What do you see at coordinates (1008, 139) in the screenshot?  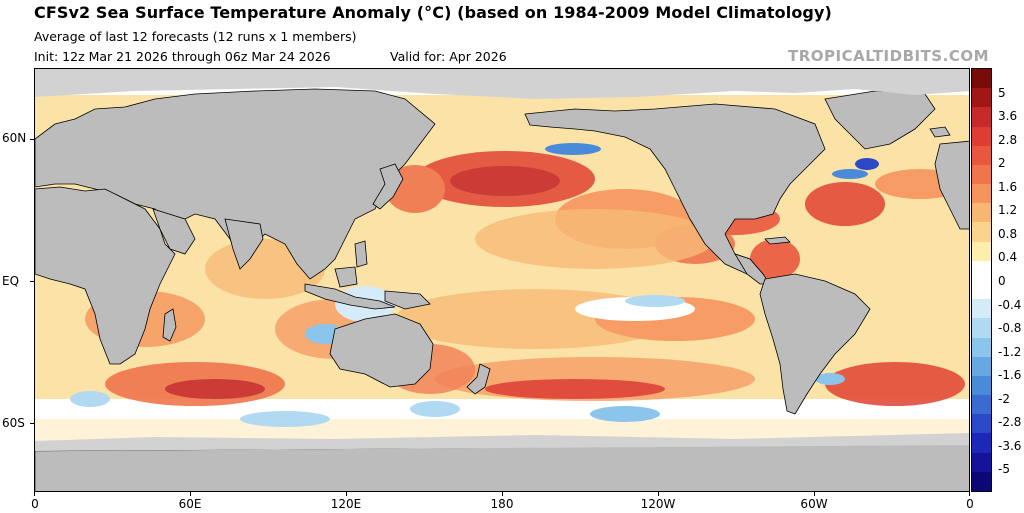 I see `colorbar-label: 2.8` at bounding box center [1008, 139].